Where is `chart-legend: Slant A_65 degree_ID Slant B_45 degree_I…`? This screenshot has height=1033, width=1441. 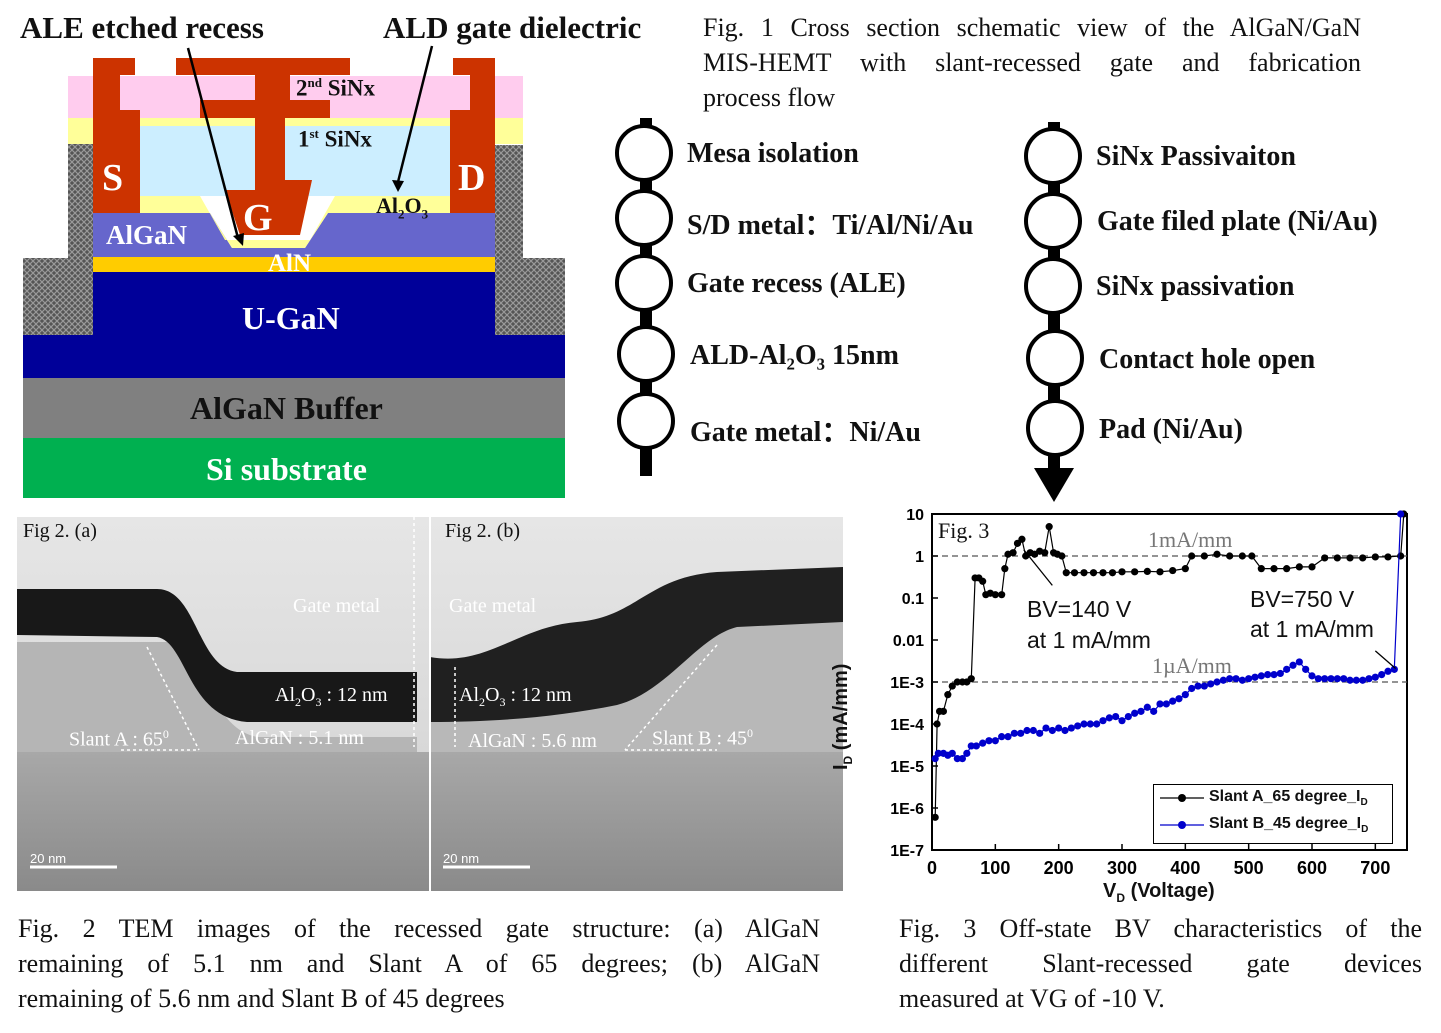
chart-legend: Slant A_65 degree_ID Slant B_45 degree_I… is located at coordinates (1273, 814).